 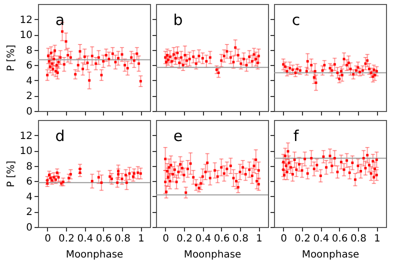 What do you see at coordinates (29, 112) in the screenshot?
I see `y-tick-label: 0` at bounding box center [29, 112].